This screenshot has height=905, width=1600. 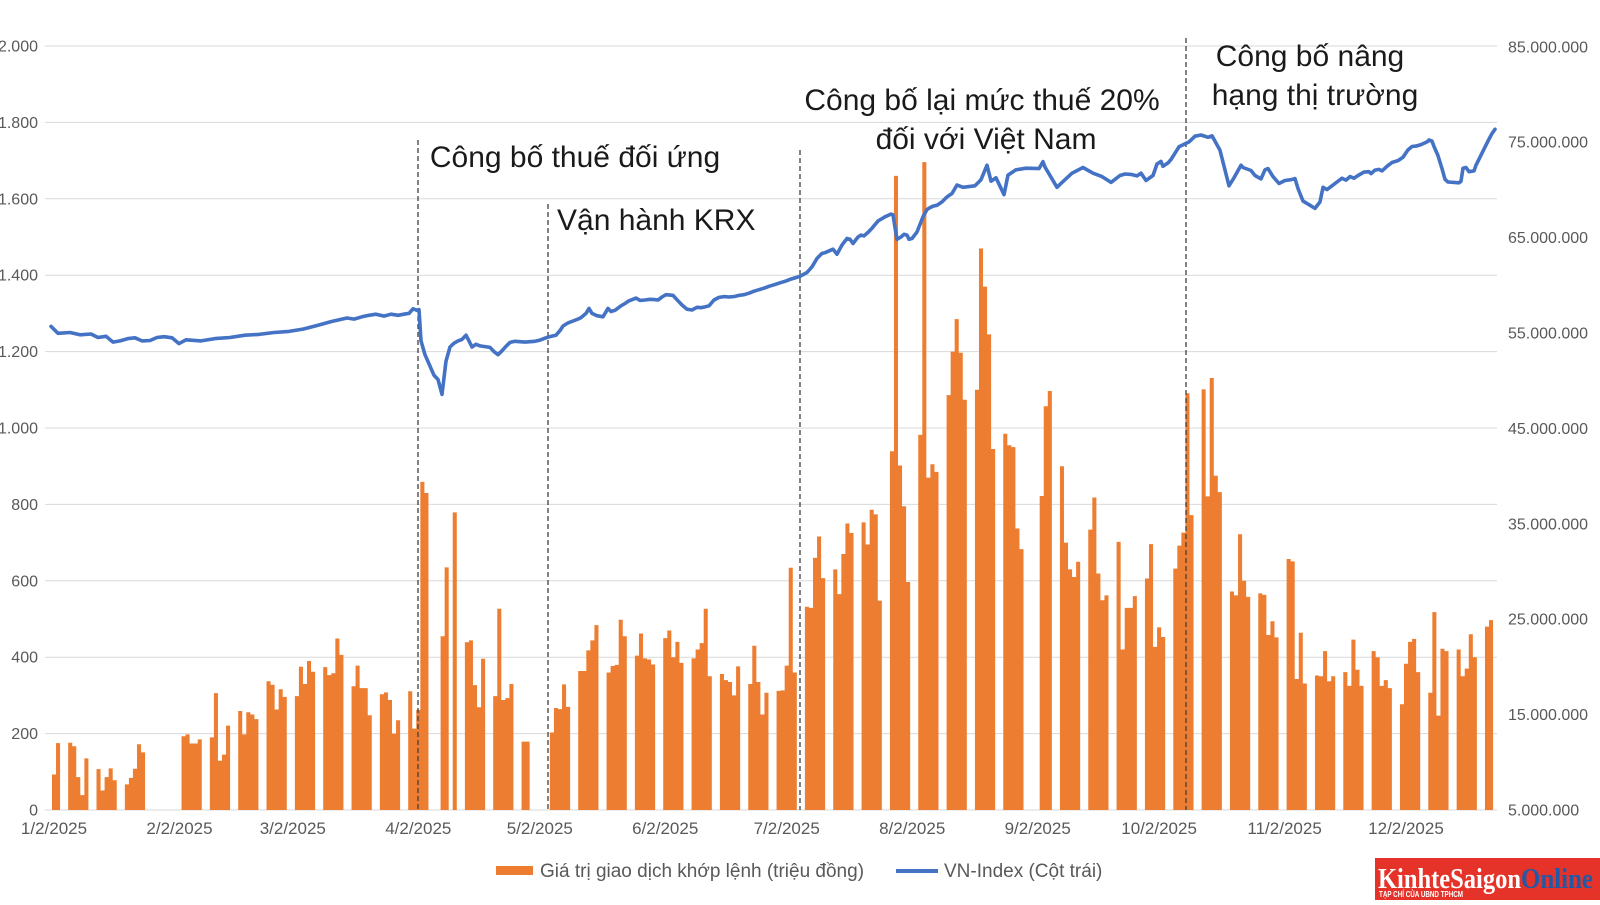 What do you see at coordinates (702, 871) in the screenshot?
I see `svg-text:Giá trị giao dịch khớp lệnh (t: Giá trị giao dịch khớp lệnh (triệu đồng)` at bounding box center [702, 871].